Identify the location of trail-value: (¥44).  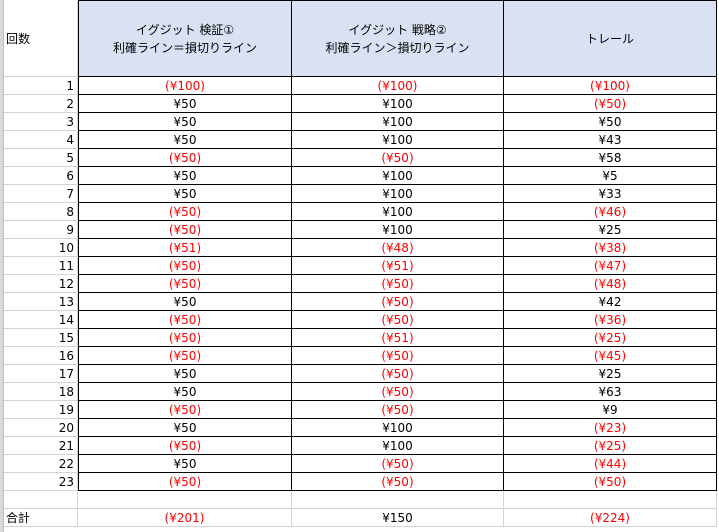
(610, 464).